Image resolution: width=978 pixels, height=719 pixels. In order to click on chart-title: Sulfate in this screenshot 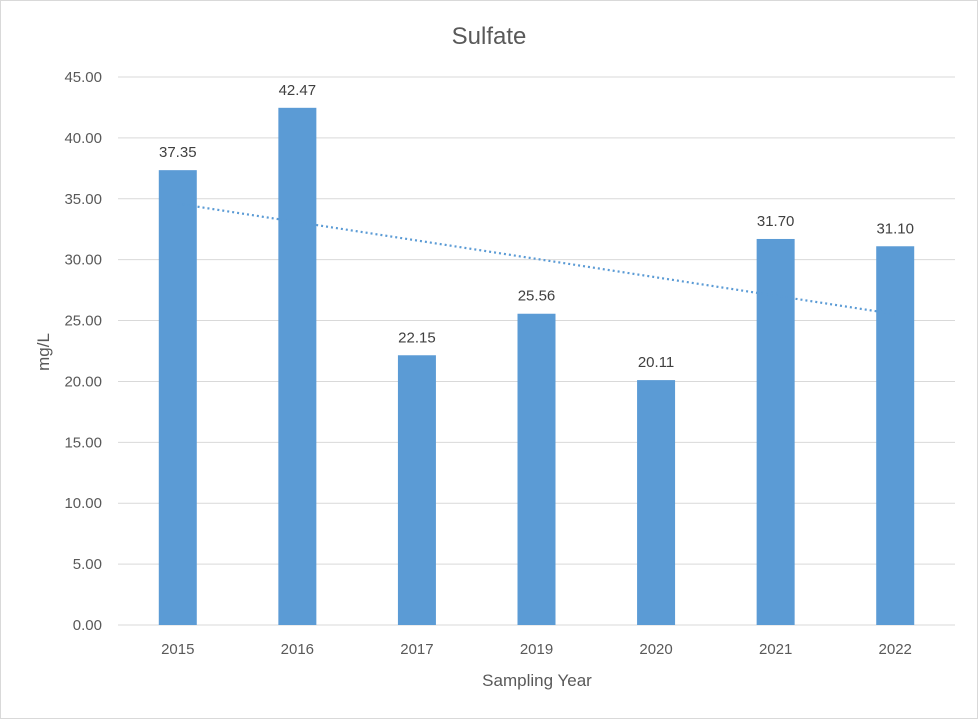, I will do `click(489, 36)`.